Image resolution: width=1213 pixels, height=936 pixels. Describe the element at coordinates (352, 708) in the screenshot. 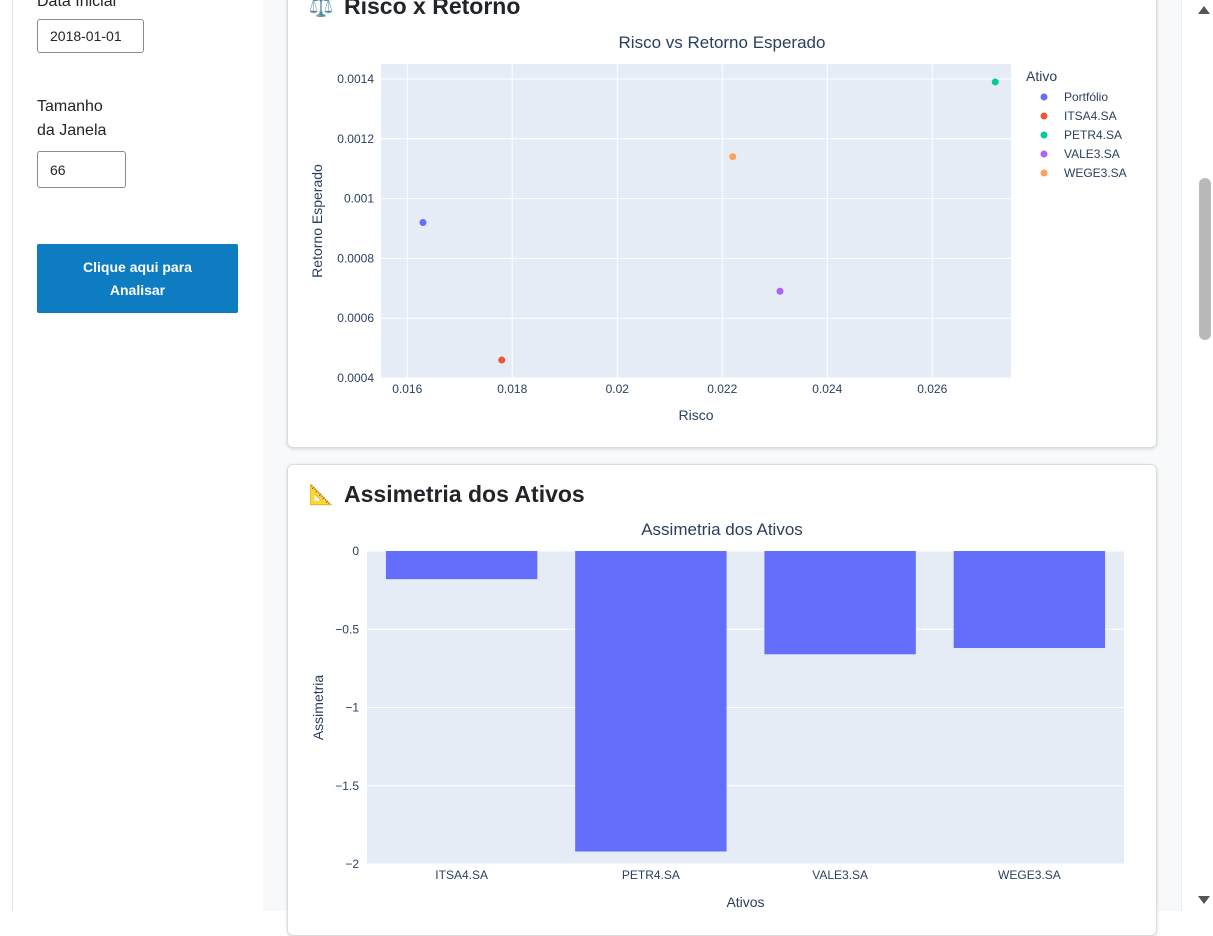

I see `bar-y-tick-label: −1` at that location.